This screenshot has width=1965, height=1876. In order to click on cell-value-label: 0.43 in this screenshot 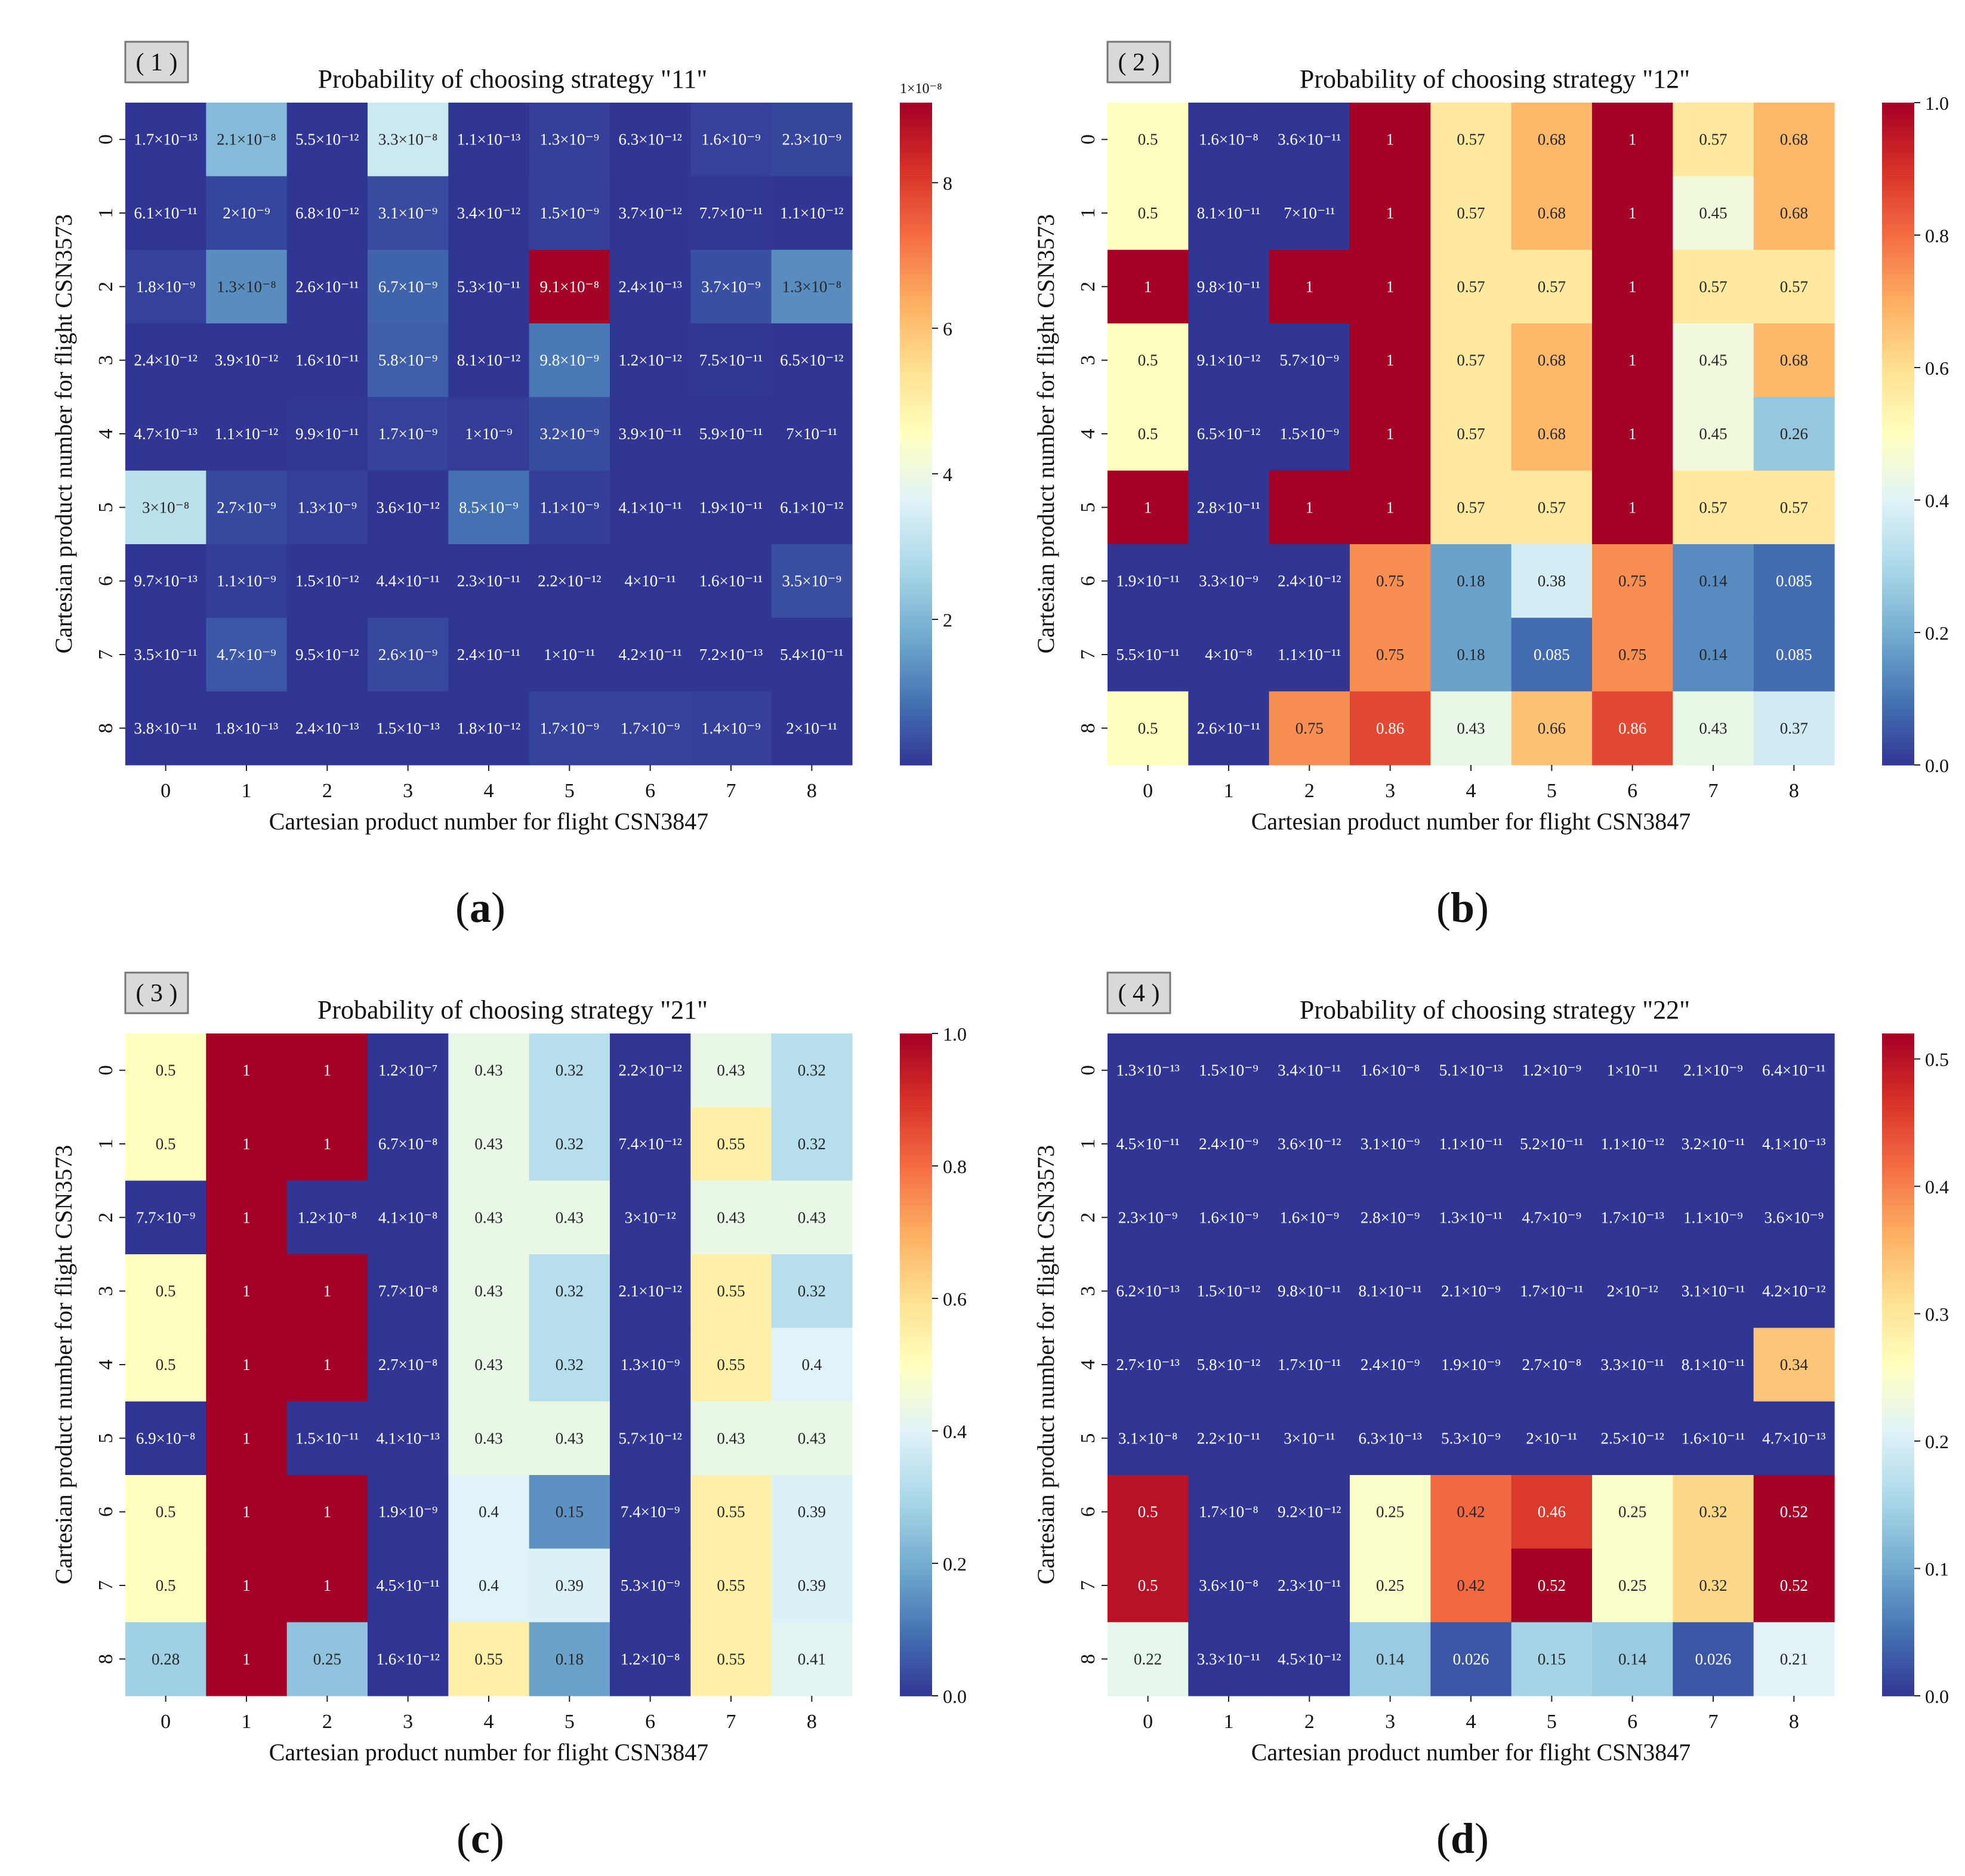, I will do `click(488, 1144)`.